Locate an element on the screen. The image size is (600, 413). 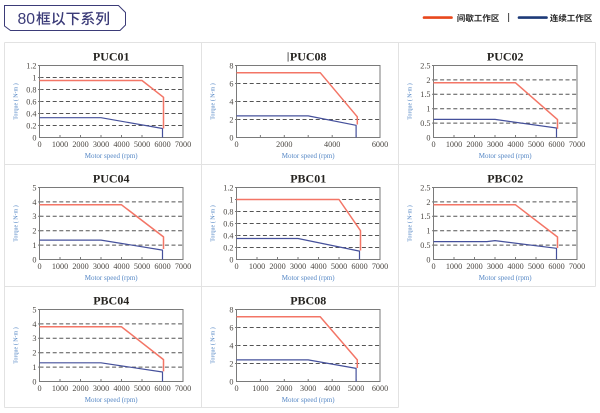
svg-text: PUC01 is located at coordinates (111, 56).